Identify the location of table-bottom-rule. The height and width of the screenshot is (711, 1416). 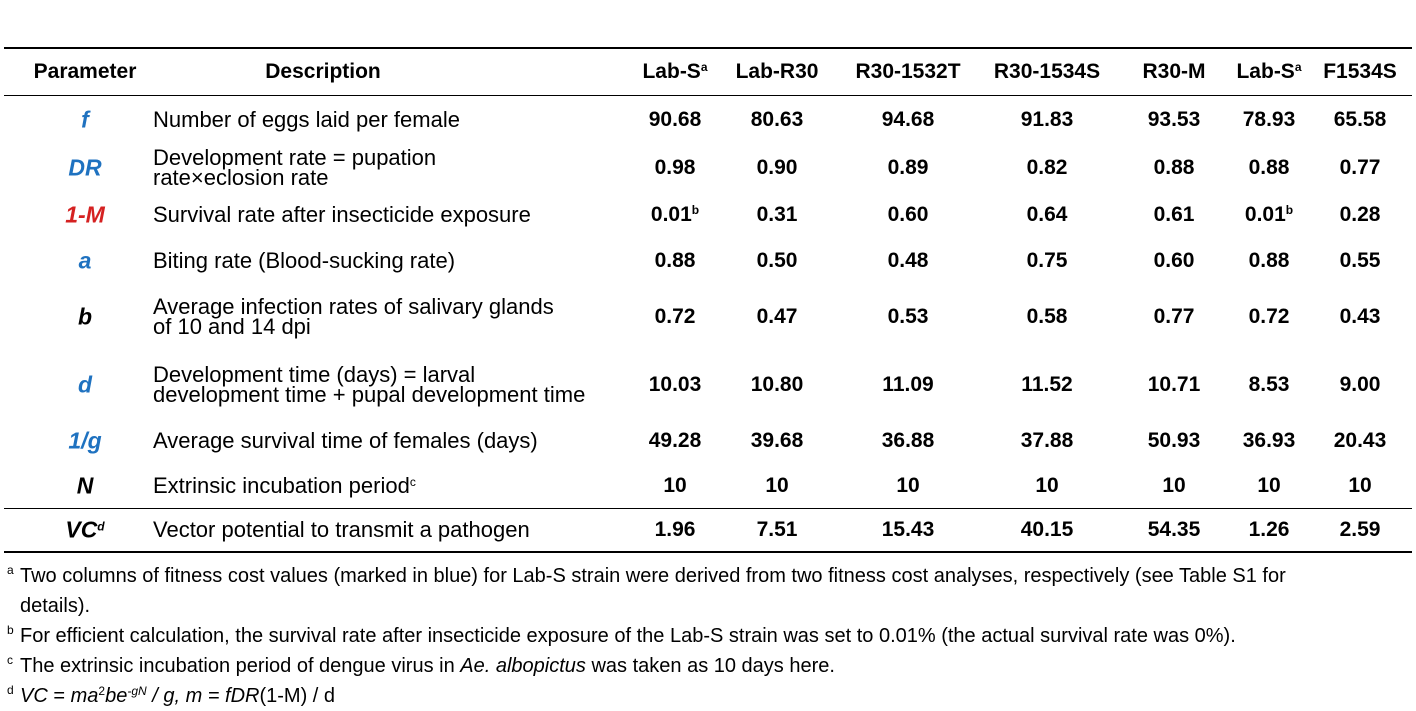
(708, 552).